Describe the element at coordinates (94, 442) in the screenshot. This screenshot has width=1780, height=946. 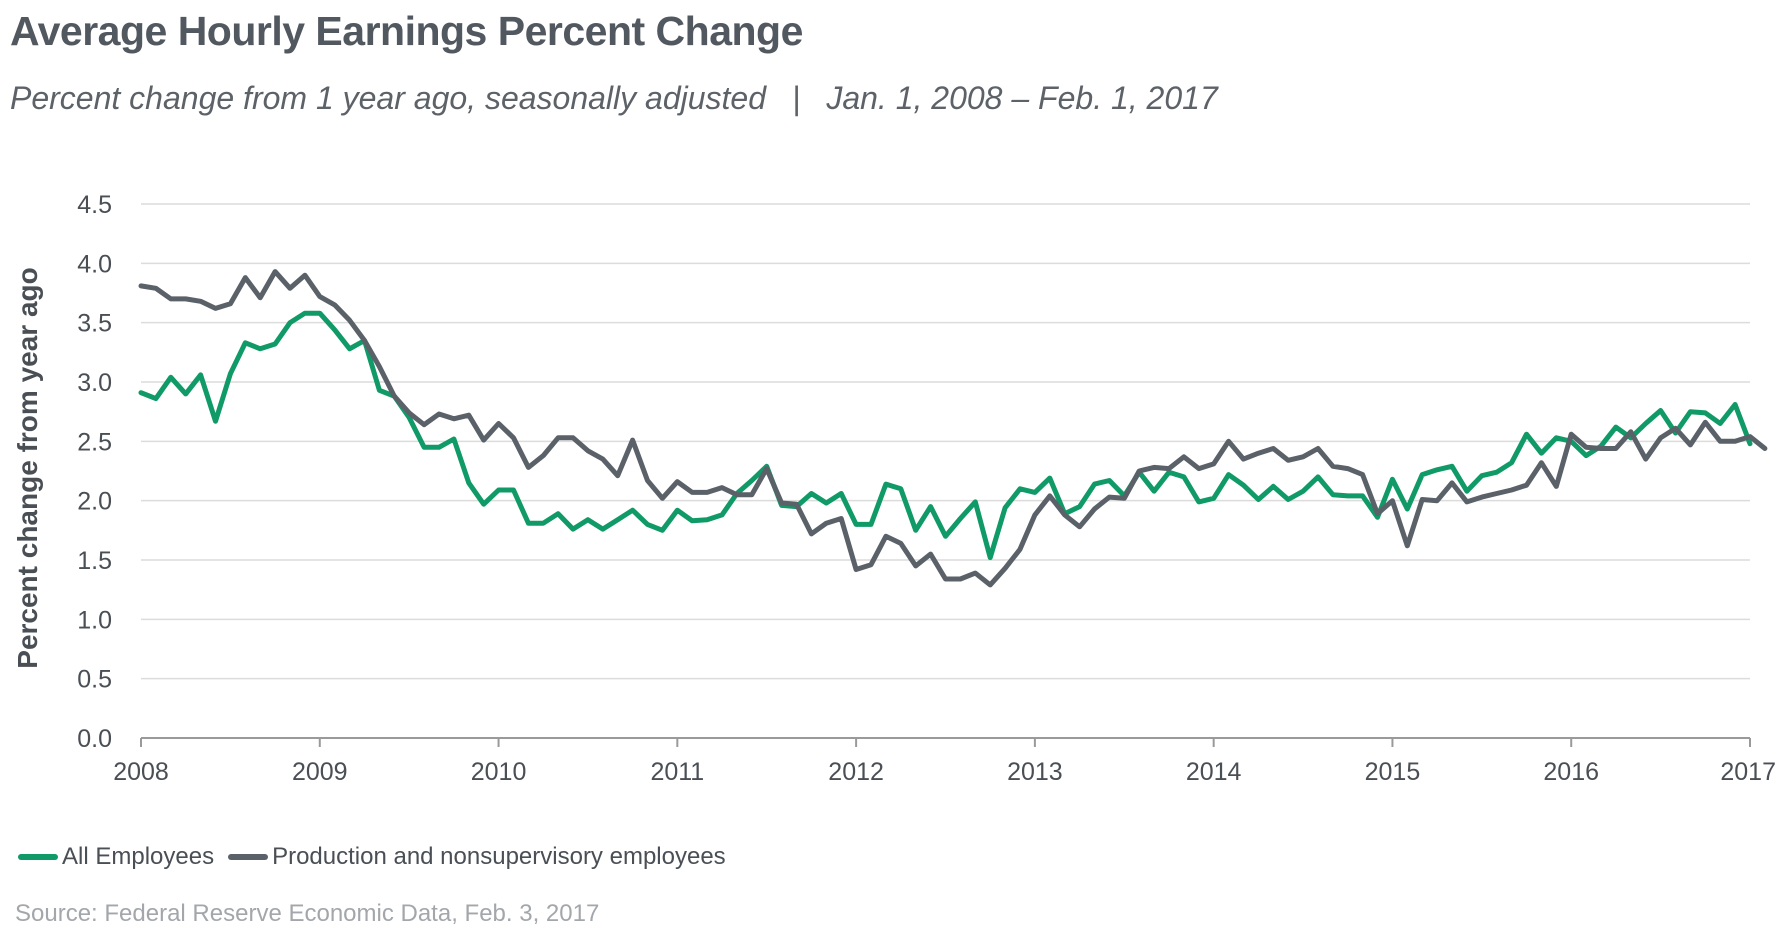
I see `y-tick-label: 2.5` at that location.